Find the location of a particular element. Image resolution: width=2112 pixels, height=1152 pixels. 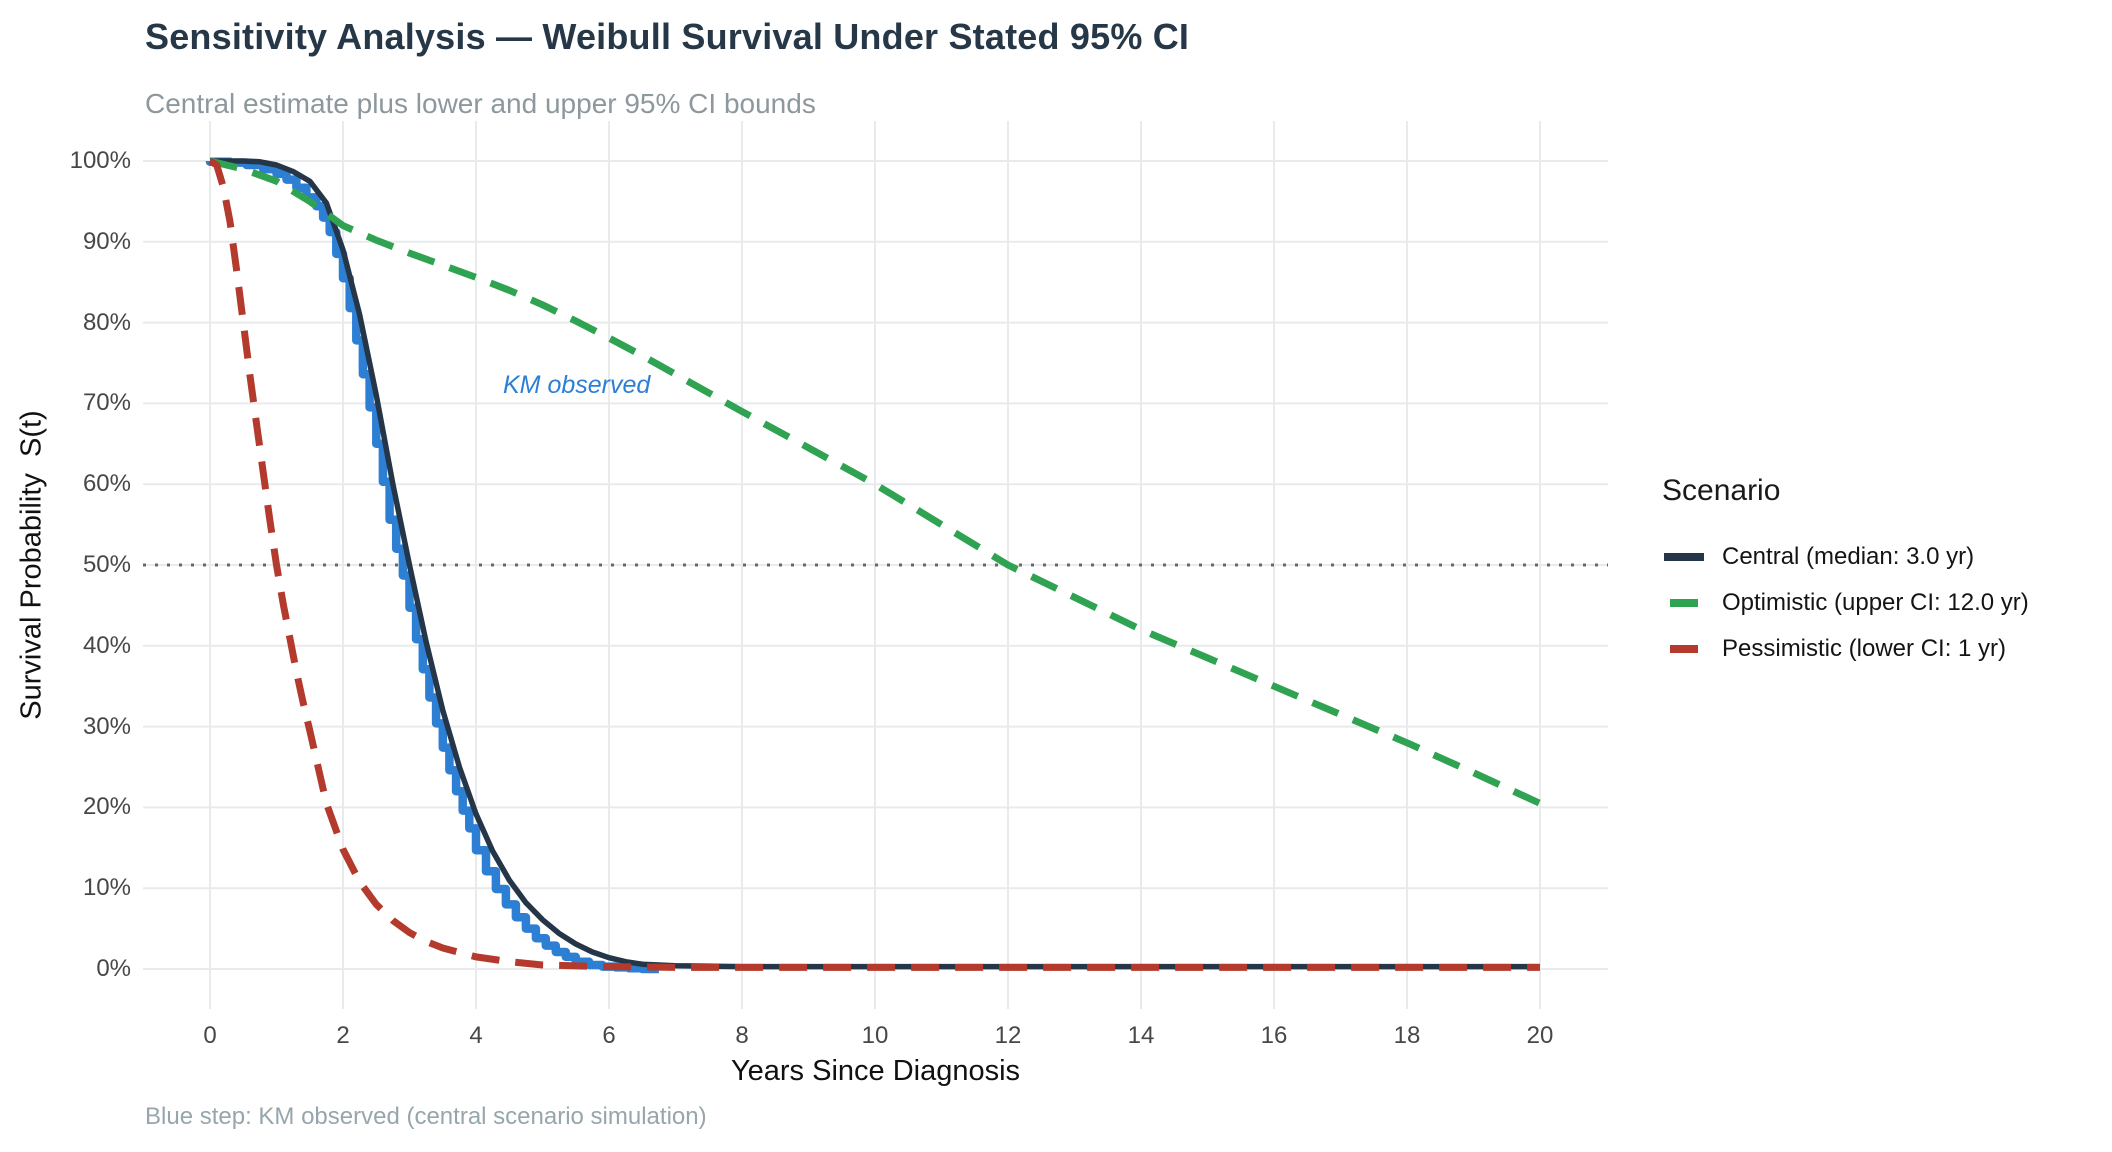

x-tick-label: 0 is located at coordinates (210, 1035).